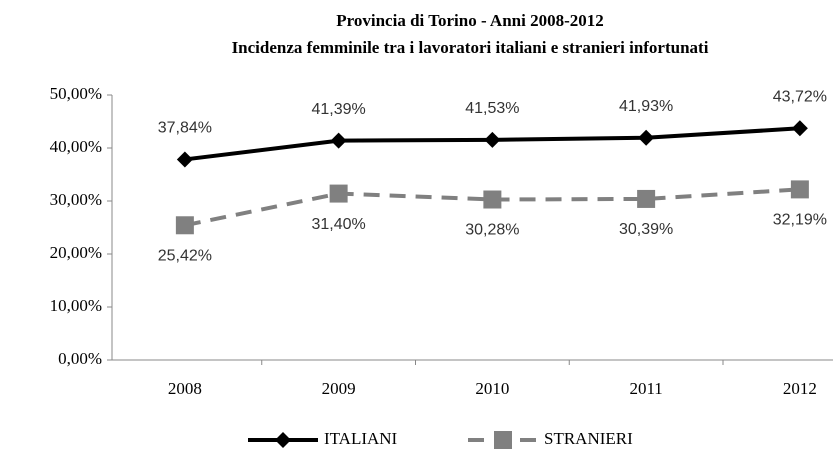  I want to click on y-tick-label: 20,00%, so click(76, 252).